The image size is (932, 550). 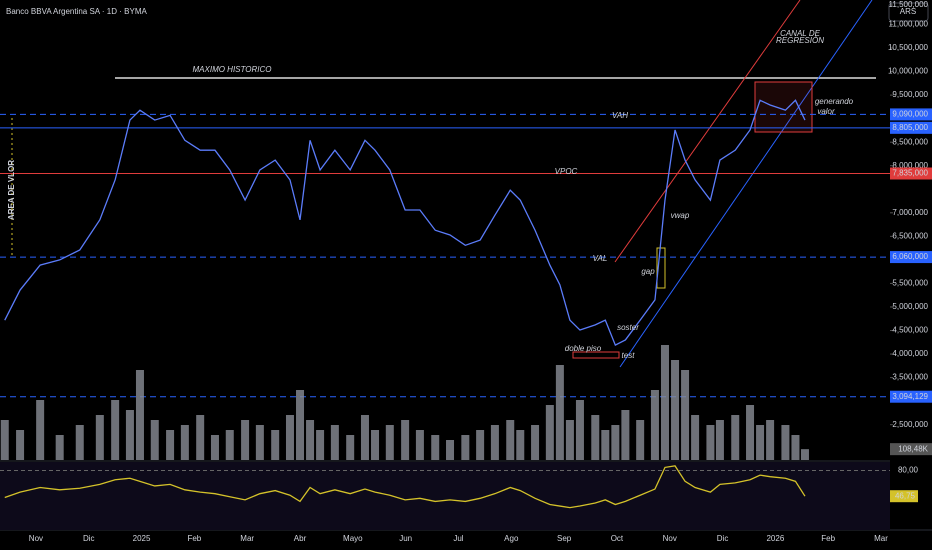 What do you see at coordinates (910, 141) in the screenshot?
I see `y-tick-label: 8,500,000` at bounding box center [910, 141].